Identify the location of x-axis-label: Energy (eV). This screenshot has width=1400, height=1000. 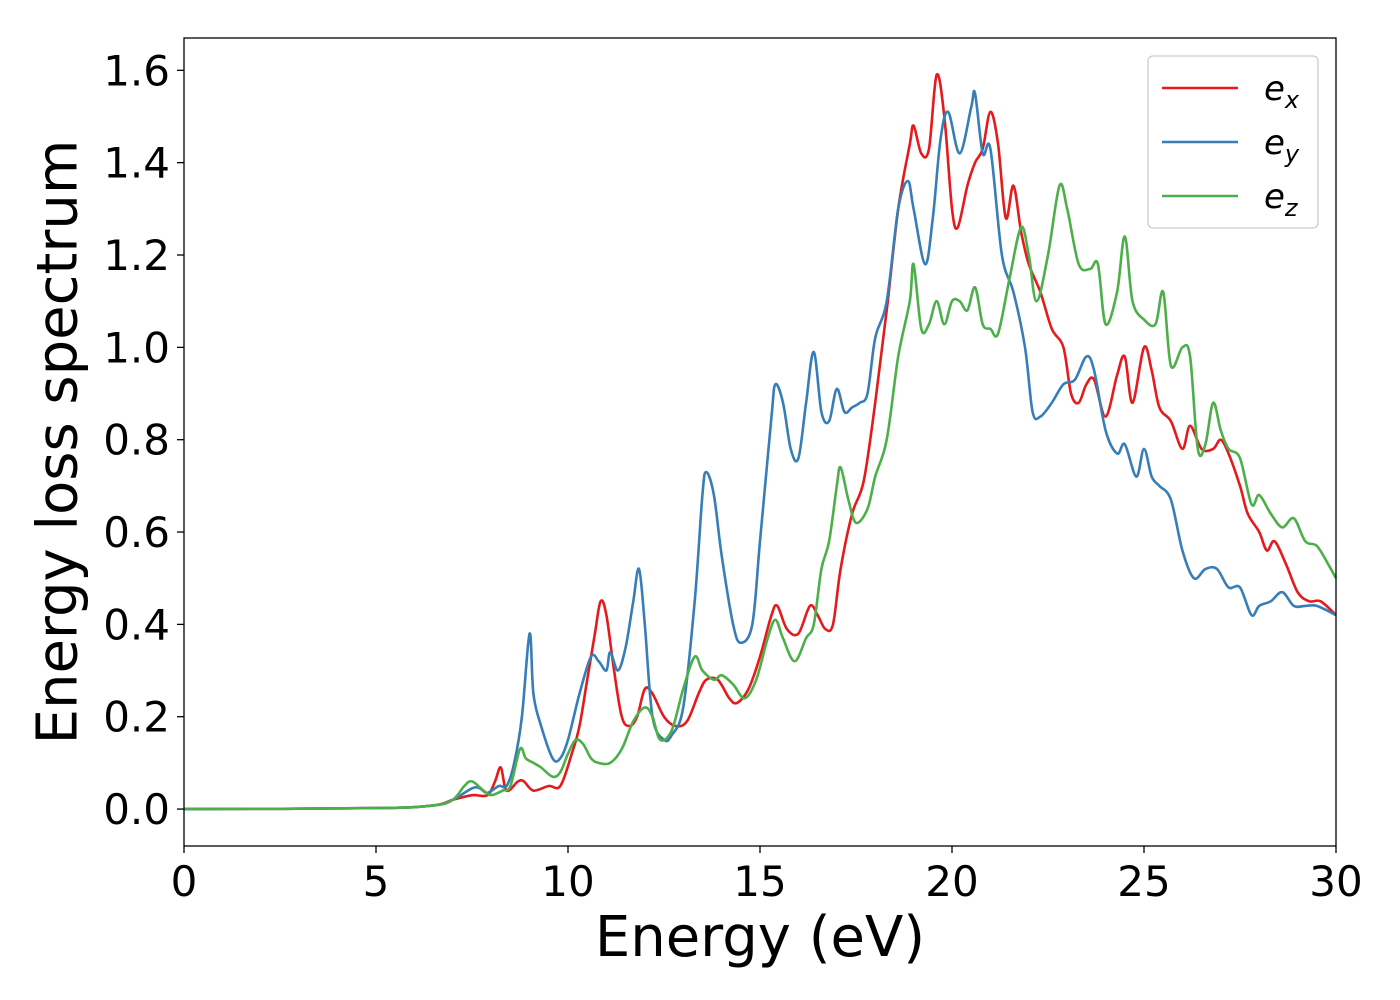
(760, 937).